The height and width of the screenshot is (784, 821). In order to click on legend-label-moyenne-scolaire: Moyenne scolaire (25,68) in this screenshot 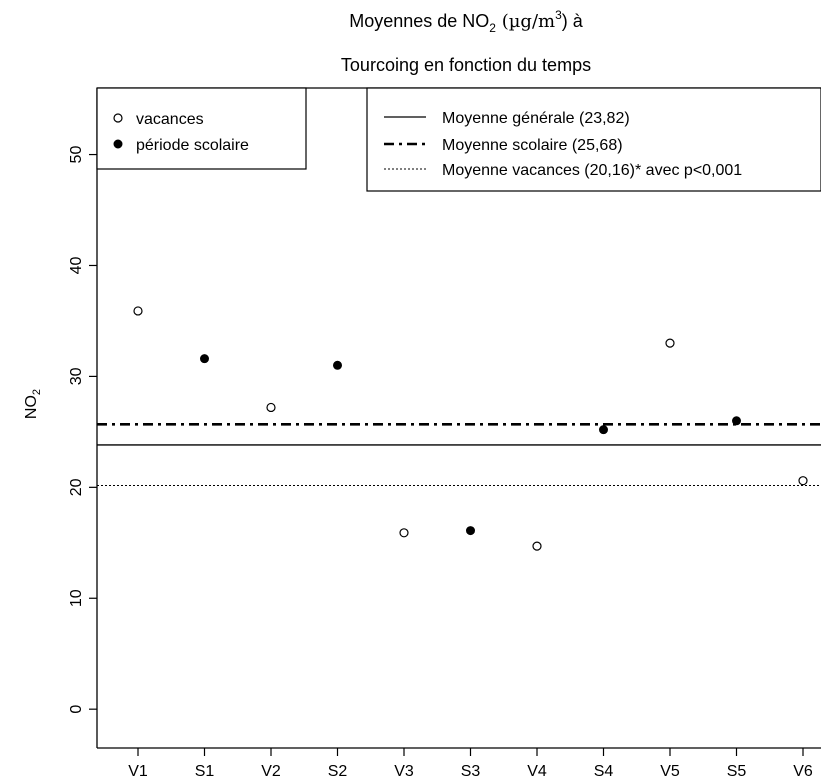, I will do `click(532, 145)`.